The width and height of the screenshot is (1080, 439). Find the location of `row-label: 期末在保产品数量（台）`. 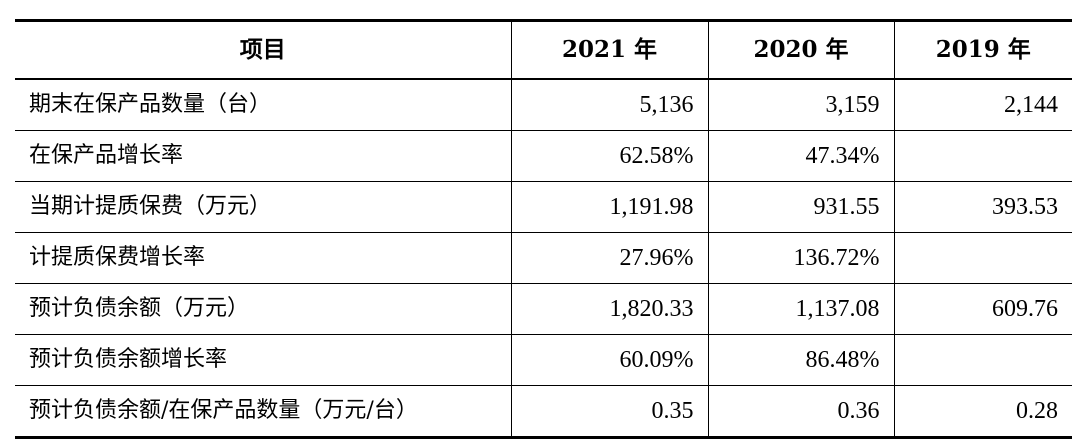

row-label: 期末在保产品数量（台） is located at coordinates (263, 104).